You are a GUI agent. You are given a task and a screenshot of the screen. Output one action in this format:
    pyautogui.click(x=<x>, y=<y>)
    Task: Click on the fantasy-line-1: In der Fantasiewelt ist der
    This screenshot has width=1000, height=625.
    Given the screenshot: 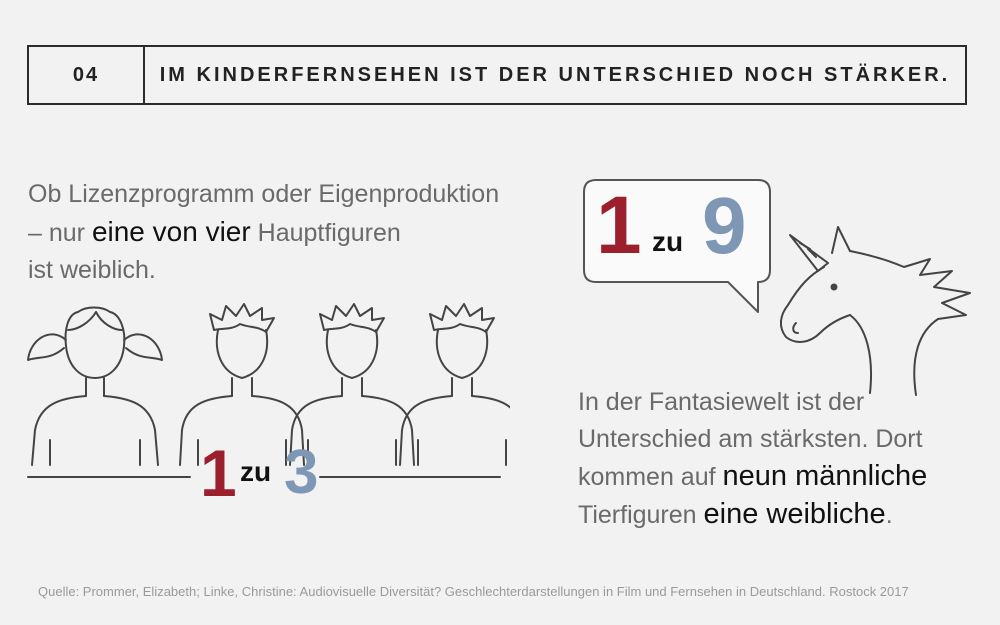 What is the action you would take?
    pyautogui.click(x=721, y=402)
    